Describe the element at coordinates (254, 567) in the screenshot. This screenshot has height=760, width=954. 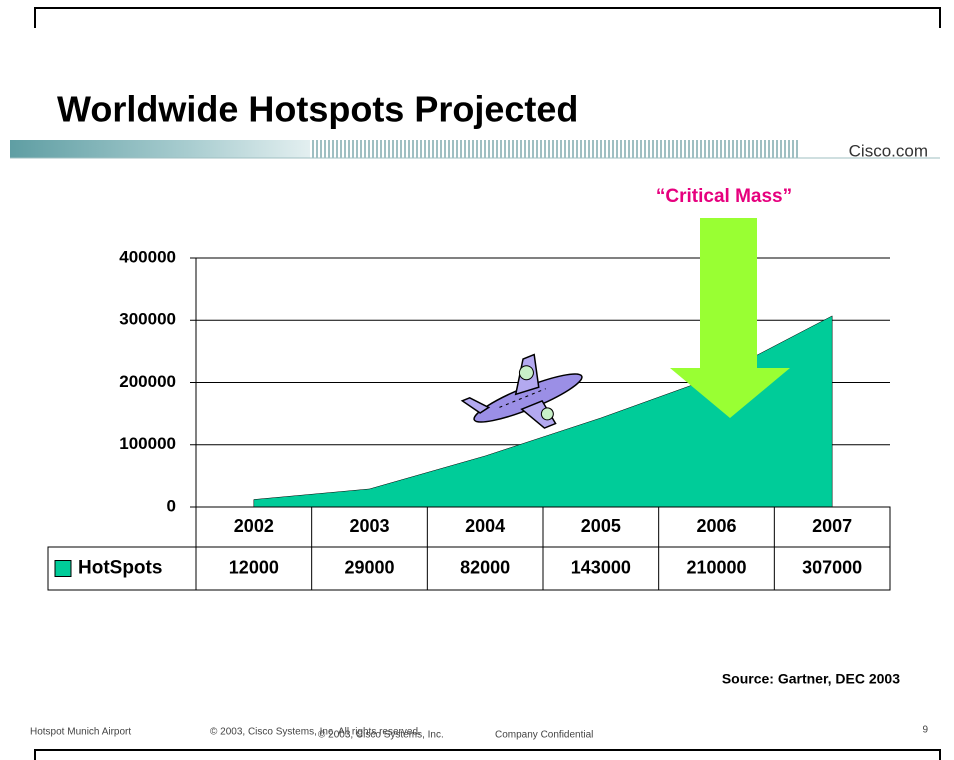
I see `data-label: 12000` at that location.